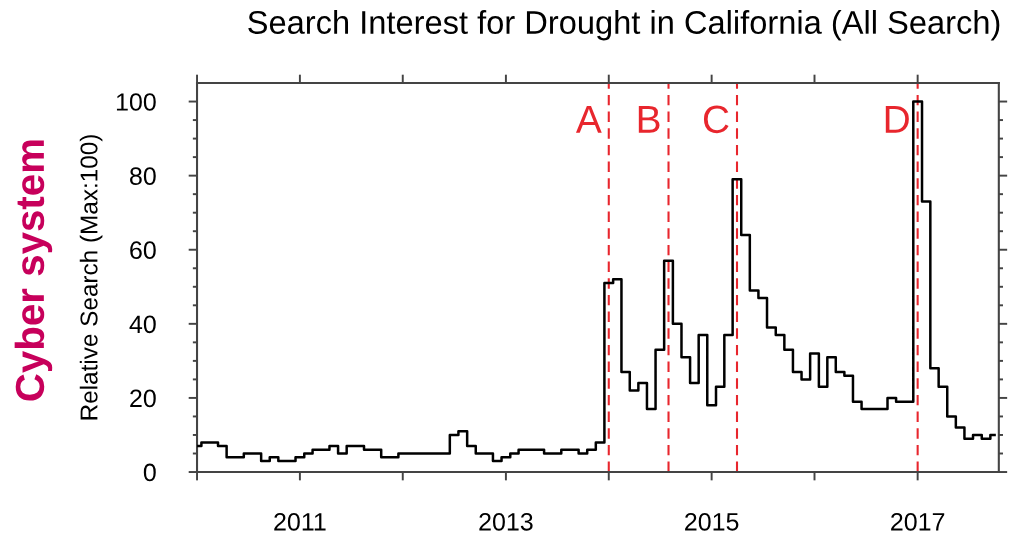 This screenshot has width=1013, height=537. I want to click on ref-line-label: B, so click(649, 119).